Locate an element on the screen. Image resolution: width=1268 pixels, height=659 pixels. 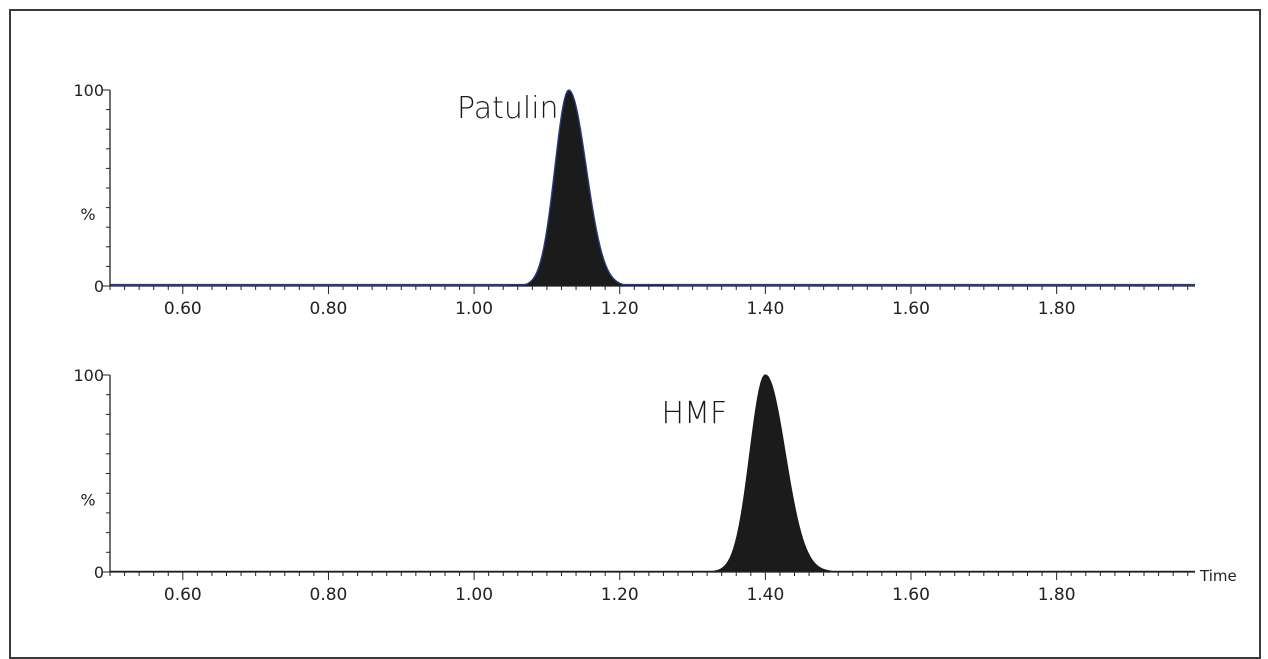
peak-label-patulin: Patulin is located at coordinates (508, 108).